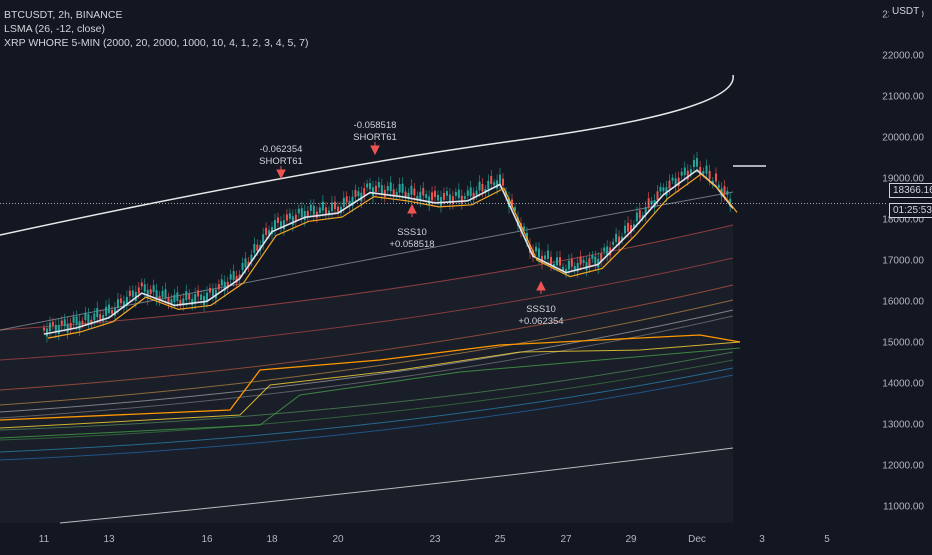 Image resolution: width=932 pixels, height=555 pixels. Describe the element at coordinates (434, 539) in the screenshot. I see `date-axis: 11 13 16 18 20 23 25 27 29 Dec 3 5` at that location.